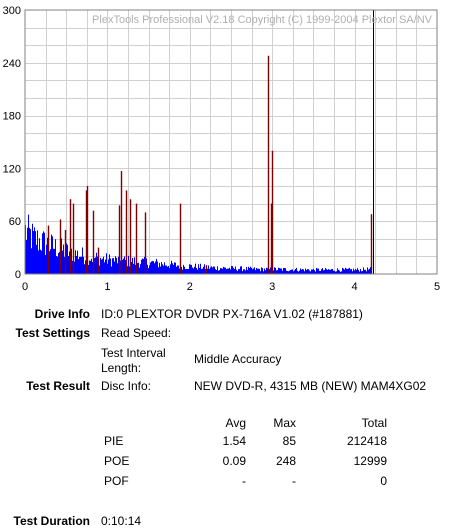 This screenshot has height=528, width=449. What do you see at coordinates (285, 461) in the screenshot?
I see `poe-max: 248` at bounding box center [285, 461].